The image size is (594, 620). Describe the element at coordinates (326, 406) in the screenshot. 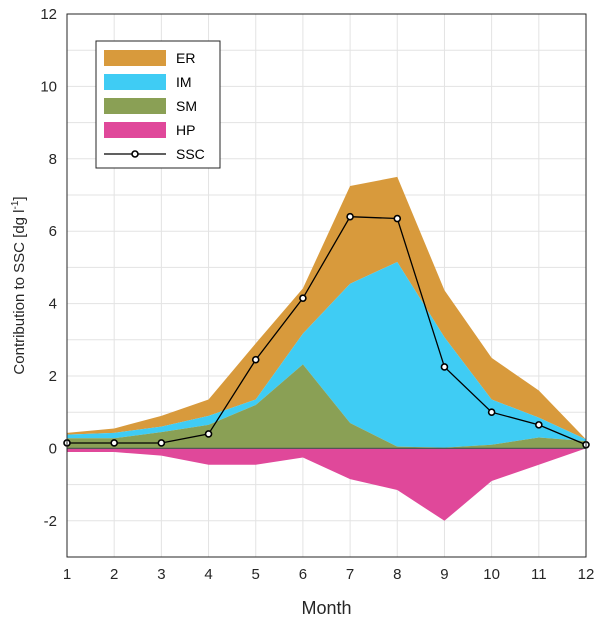

I see `area-sm` at that location.